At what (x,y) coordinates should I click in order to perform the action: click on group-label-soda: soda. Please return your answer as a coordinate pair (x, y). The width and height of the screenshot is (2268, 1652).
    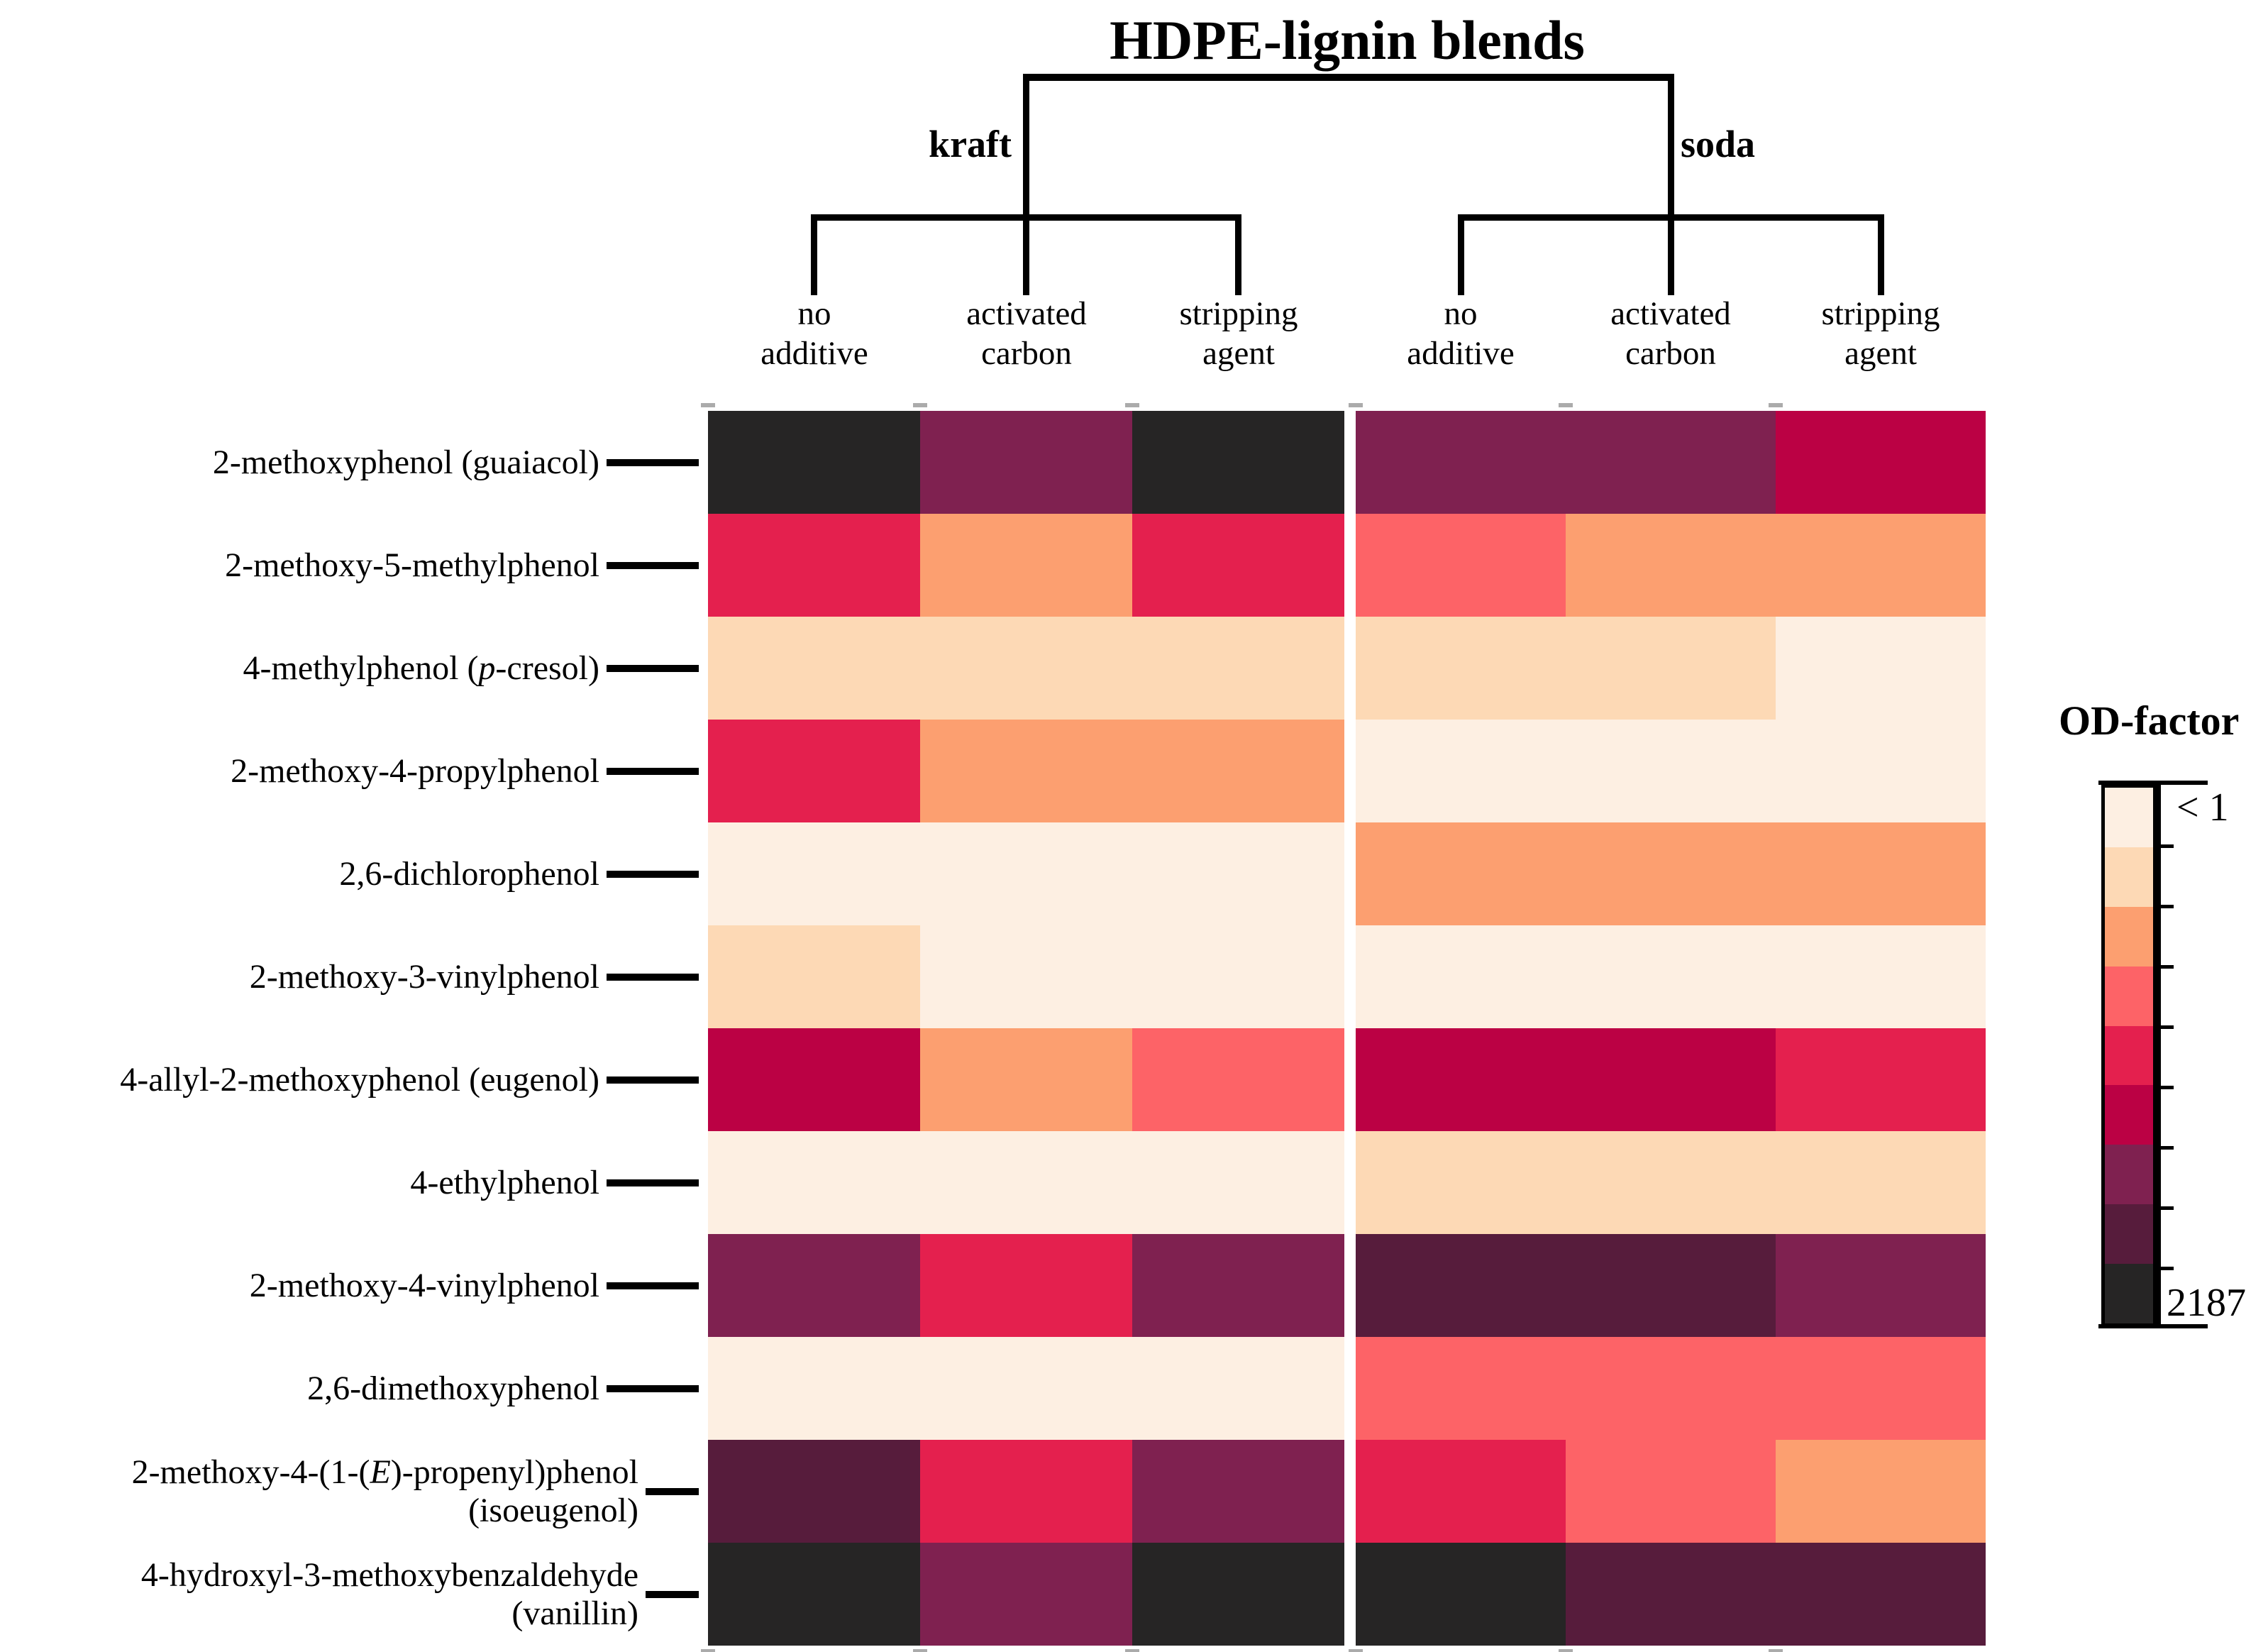
    Looking at the image, I should click on (1718, 144).